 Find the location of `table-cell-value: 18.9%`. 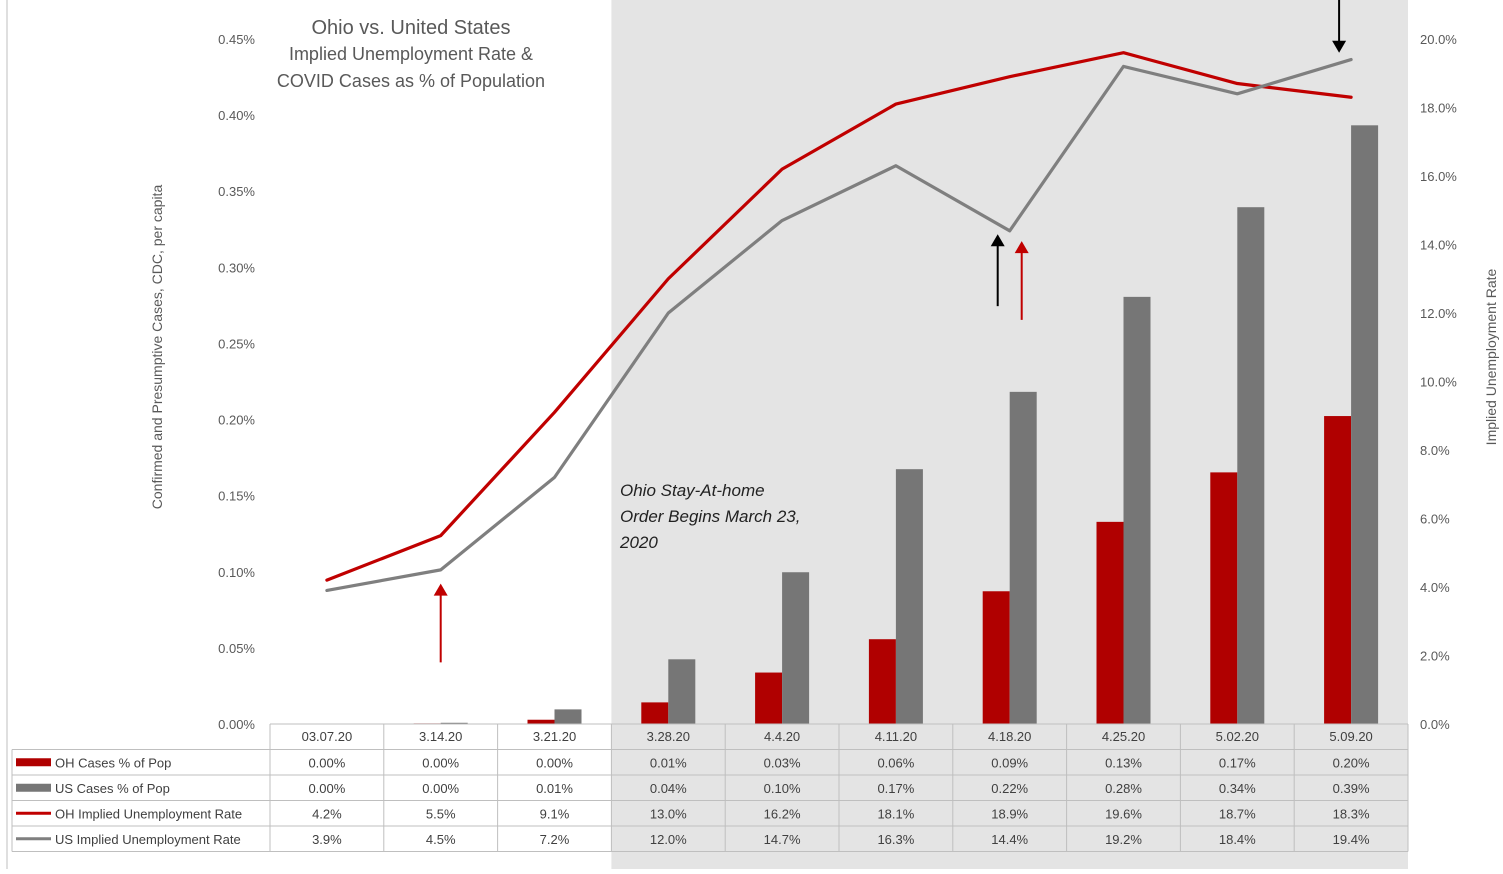

table-cell-value: 18.9% is located at coordinates (1009, 813).